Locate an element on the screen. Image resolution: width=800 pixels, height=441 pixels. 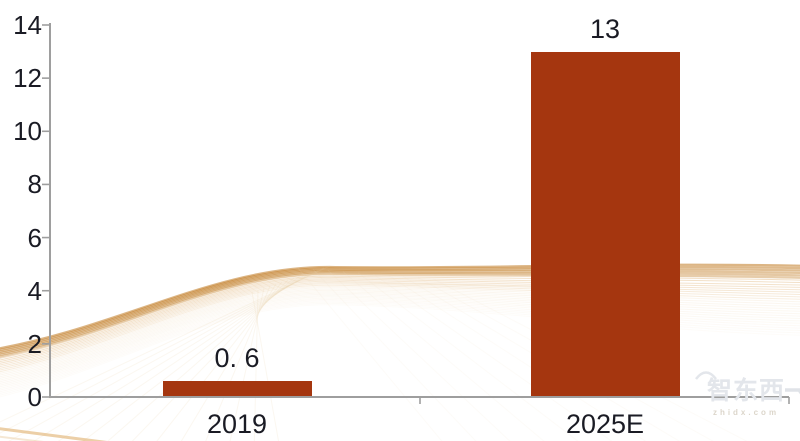
y-axis-label: 14 is located at coordinates (27, 25).